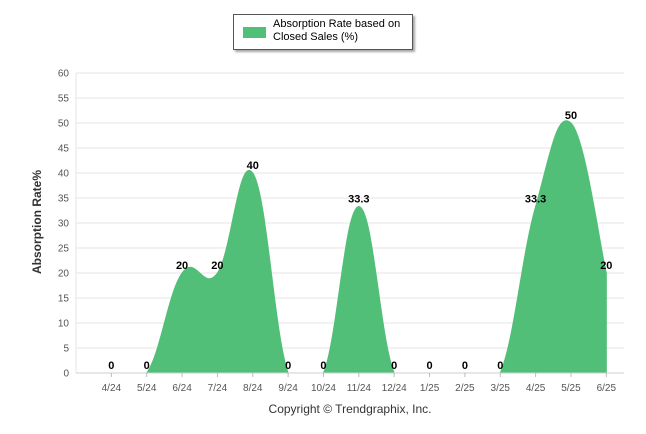  What do you see at coordinates (147, 388) in the screenshot?
I see `x-tick-label: 5/24` at bounding box center [147, 388].